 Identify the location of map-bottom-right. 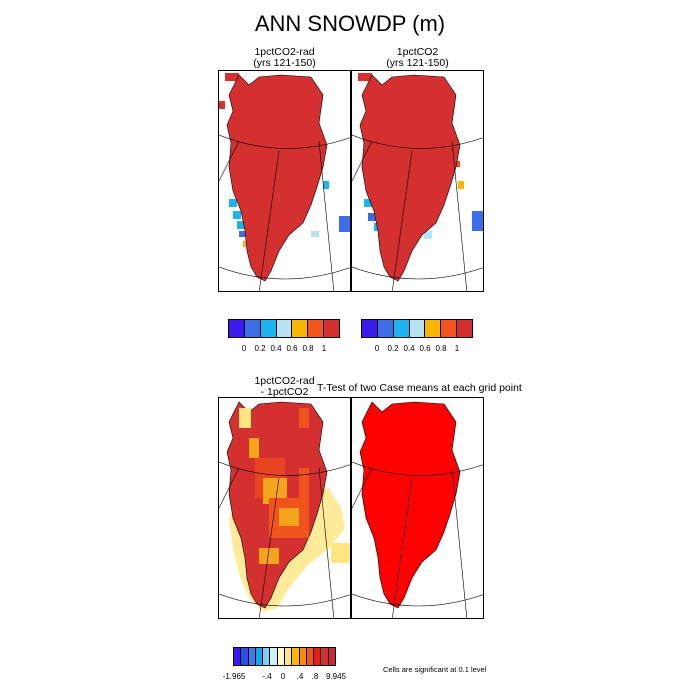
(417, 508).